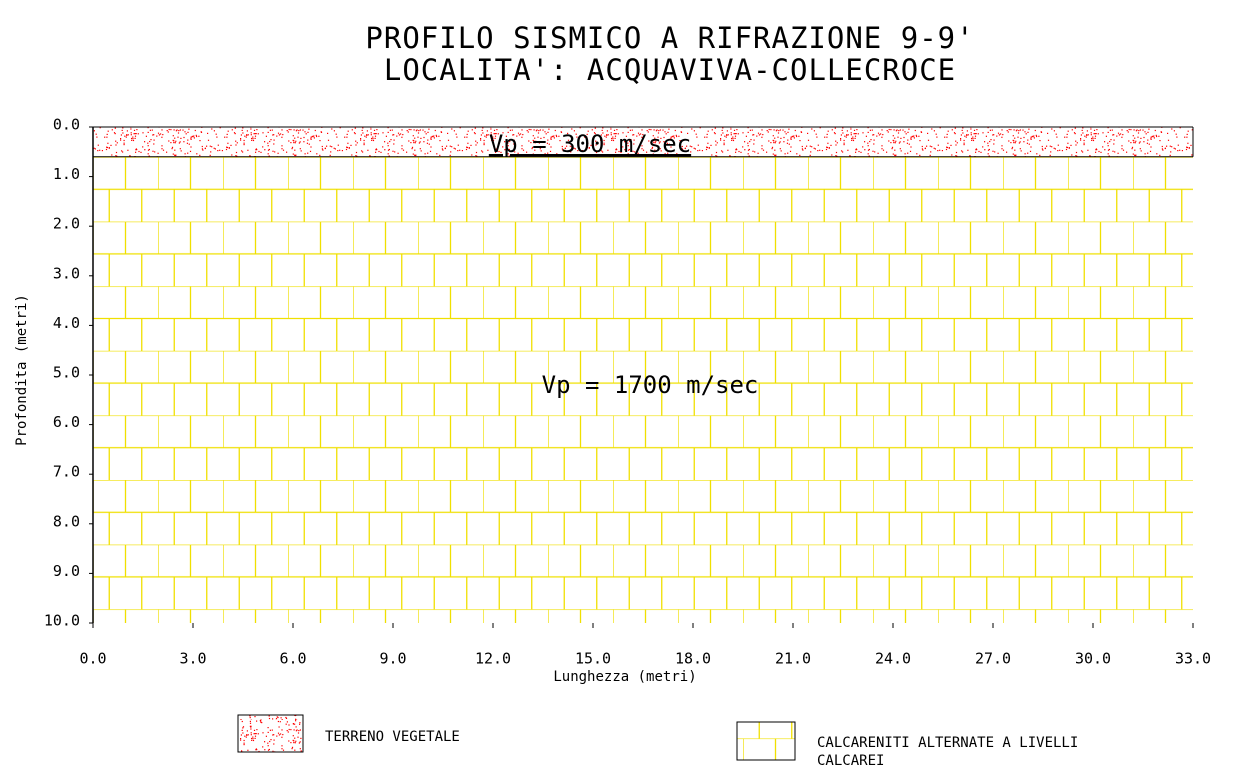 This screenshot has height=769, width=1243. Describe the element at coordinates (1193, 659) in the screenshot. I see `x-tick-label: 33.0` at that location.